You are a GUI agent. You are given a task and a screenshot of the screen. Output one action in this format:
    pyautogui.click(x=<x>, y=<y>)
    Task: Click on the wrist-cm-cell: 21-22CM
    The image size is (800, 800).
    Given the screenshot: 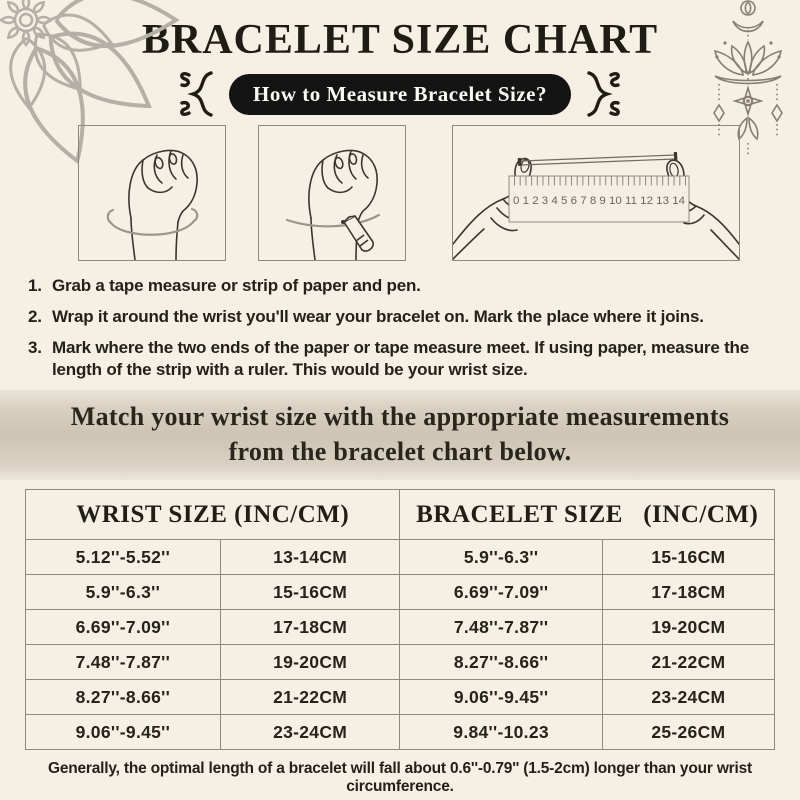 What is the action you would take?
    pyautogui.click(x=310, y=697)
    